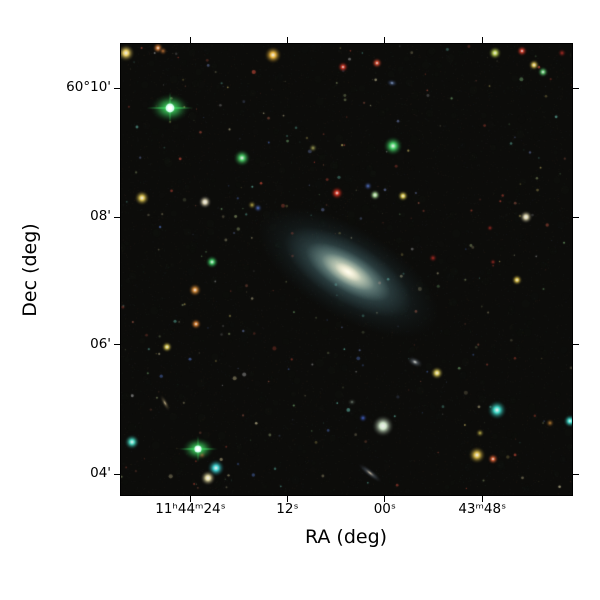  What do you see at coordinates (30, 270) in the screenshot?
I see `y-axis-label: Dec (deg)` at bounding box center [30, 270].